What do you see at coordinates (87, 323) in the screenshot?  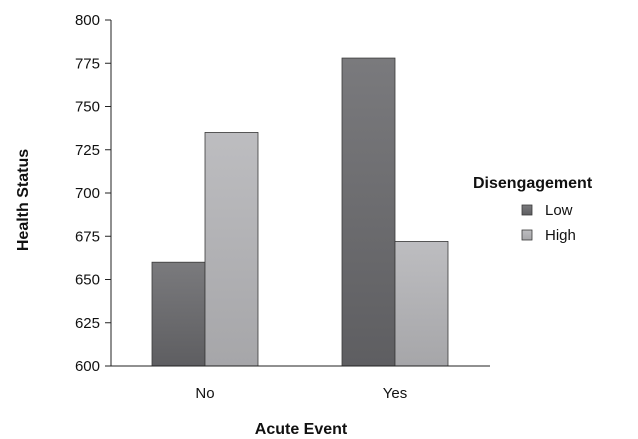 I see `y-tick-label: 625` at bounding box center [87, 323].